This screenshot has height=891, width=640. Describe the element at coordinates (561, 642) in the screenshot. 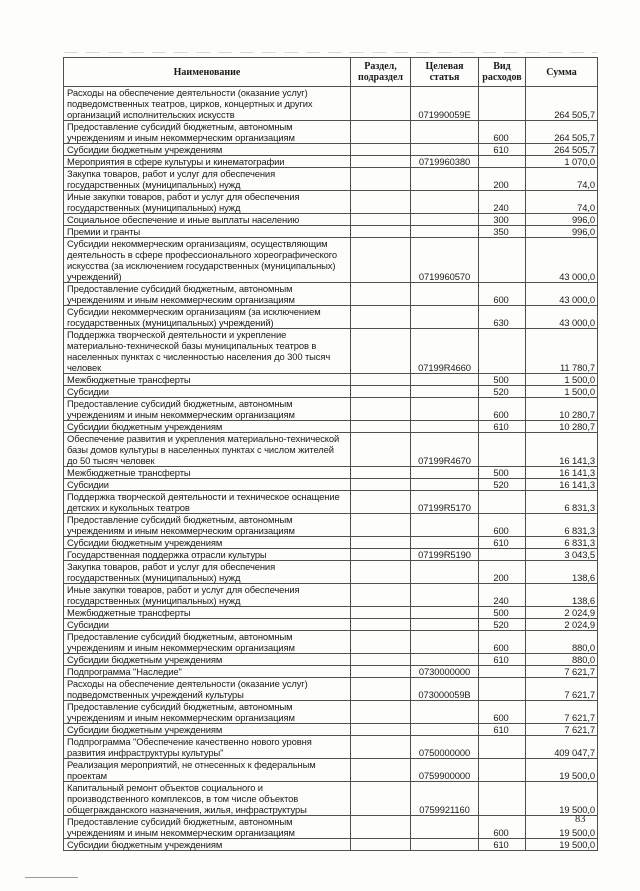

I see `sum-cell: 880,0` at that location.